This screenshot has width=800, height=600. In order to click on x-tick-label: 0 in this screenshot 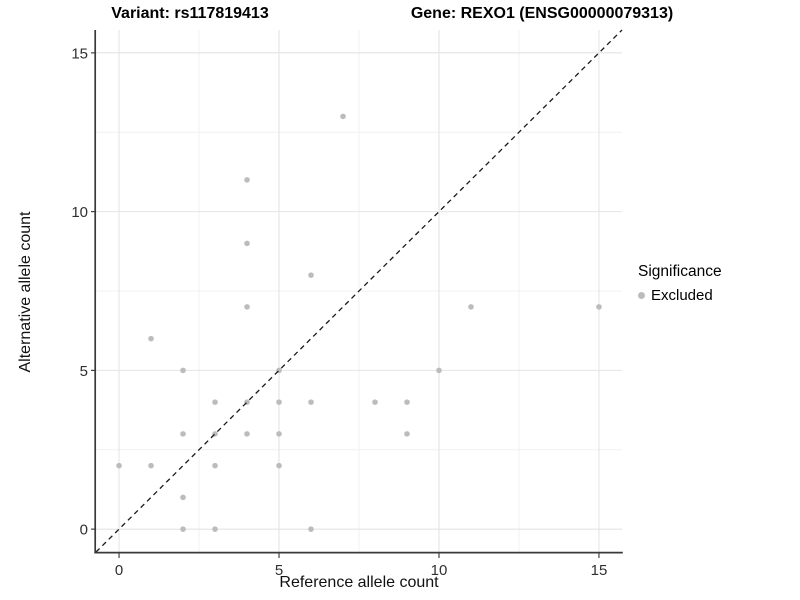, I will do `click(119, 570)`.